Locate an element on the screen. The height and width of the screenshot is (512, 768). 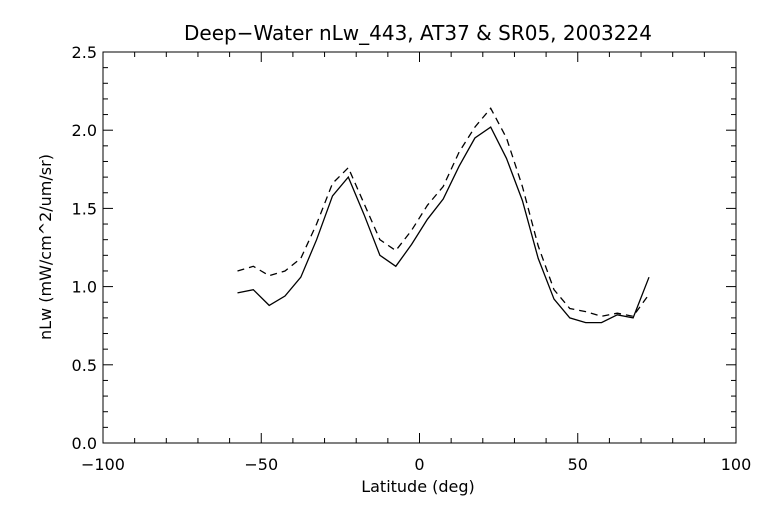
x-tick-label: 50 is located at coordinates (578, 464).